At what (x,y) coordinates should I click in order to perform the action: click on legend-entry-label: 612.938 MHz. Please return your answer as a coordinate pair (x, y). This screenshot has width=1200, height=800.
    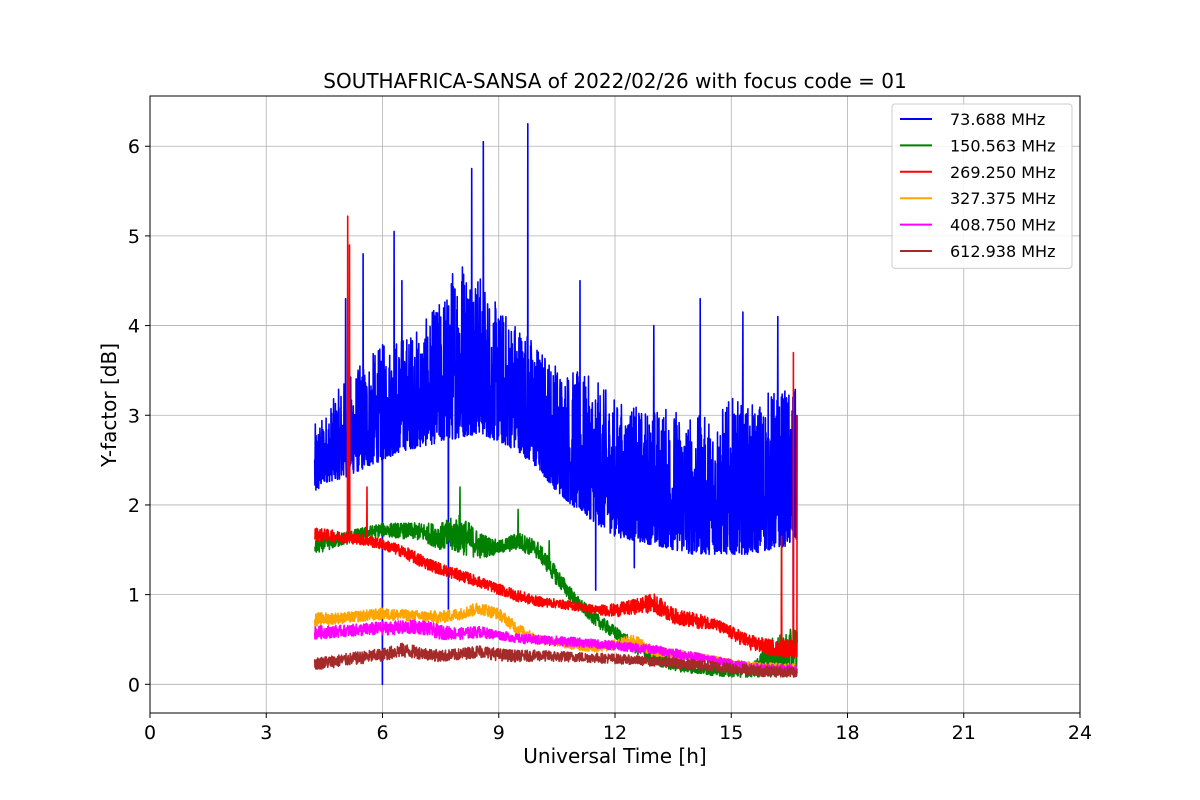
    Looking at the image, I should click on (1002, 251).